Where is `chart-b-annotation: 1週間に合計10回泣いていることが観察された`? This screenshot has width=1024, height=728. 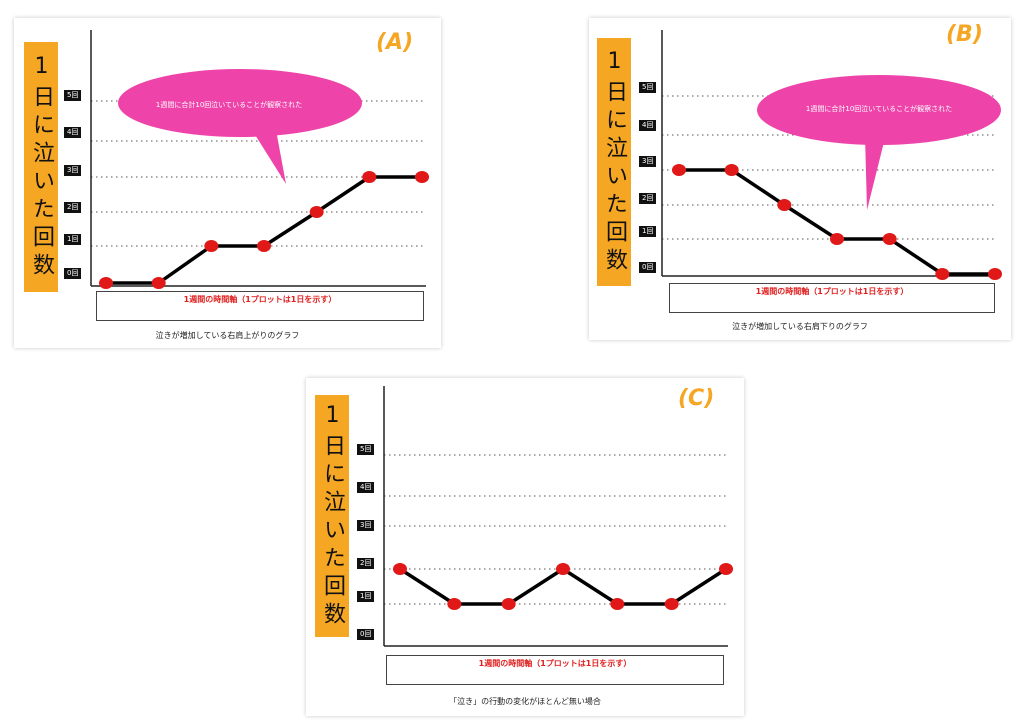
chart-b-annotation: 1週間に合計10回泣いていることが観察された is located at coordinates (879, 109).